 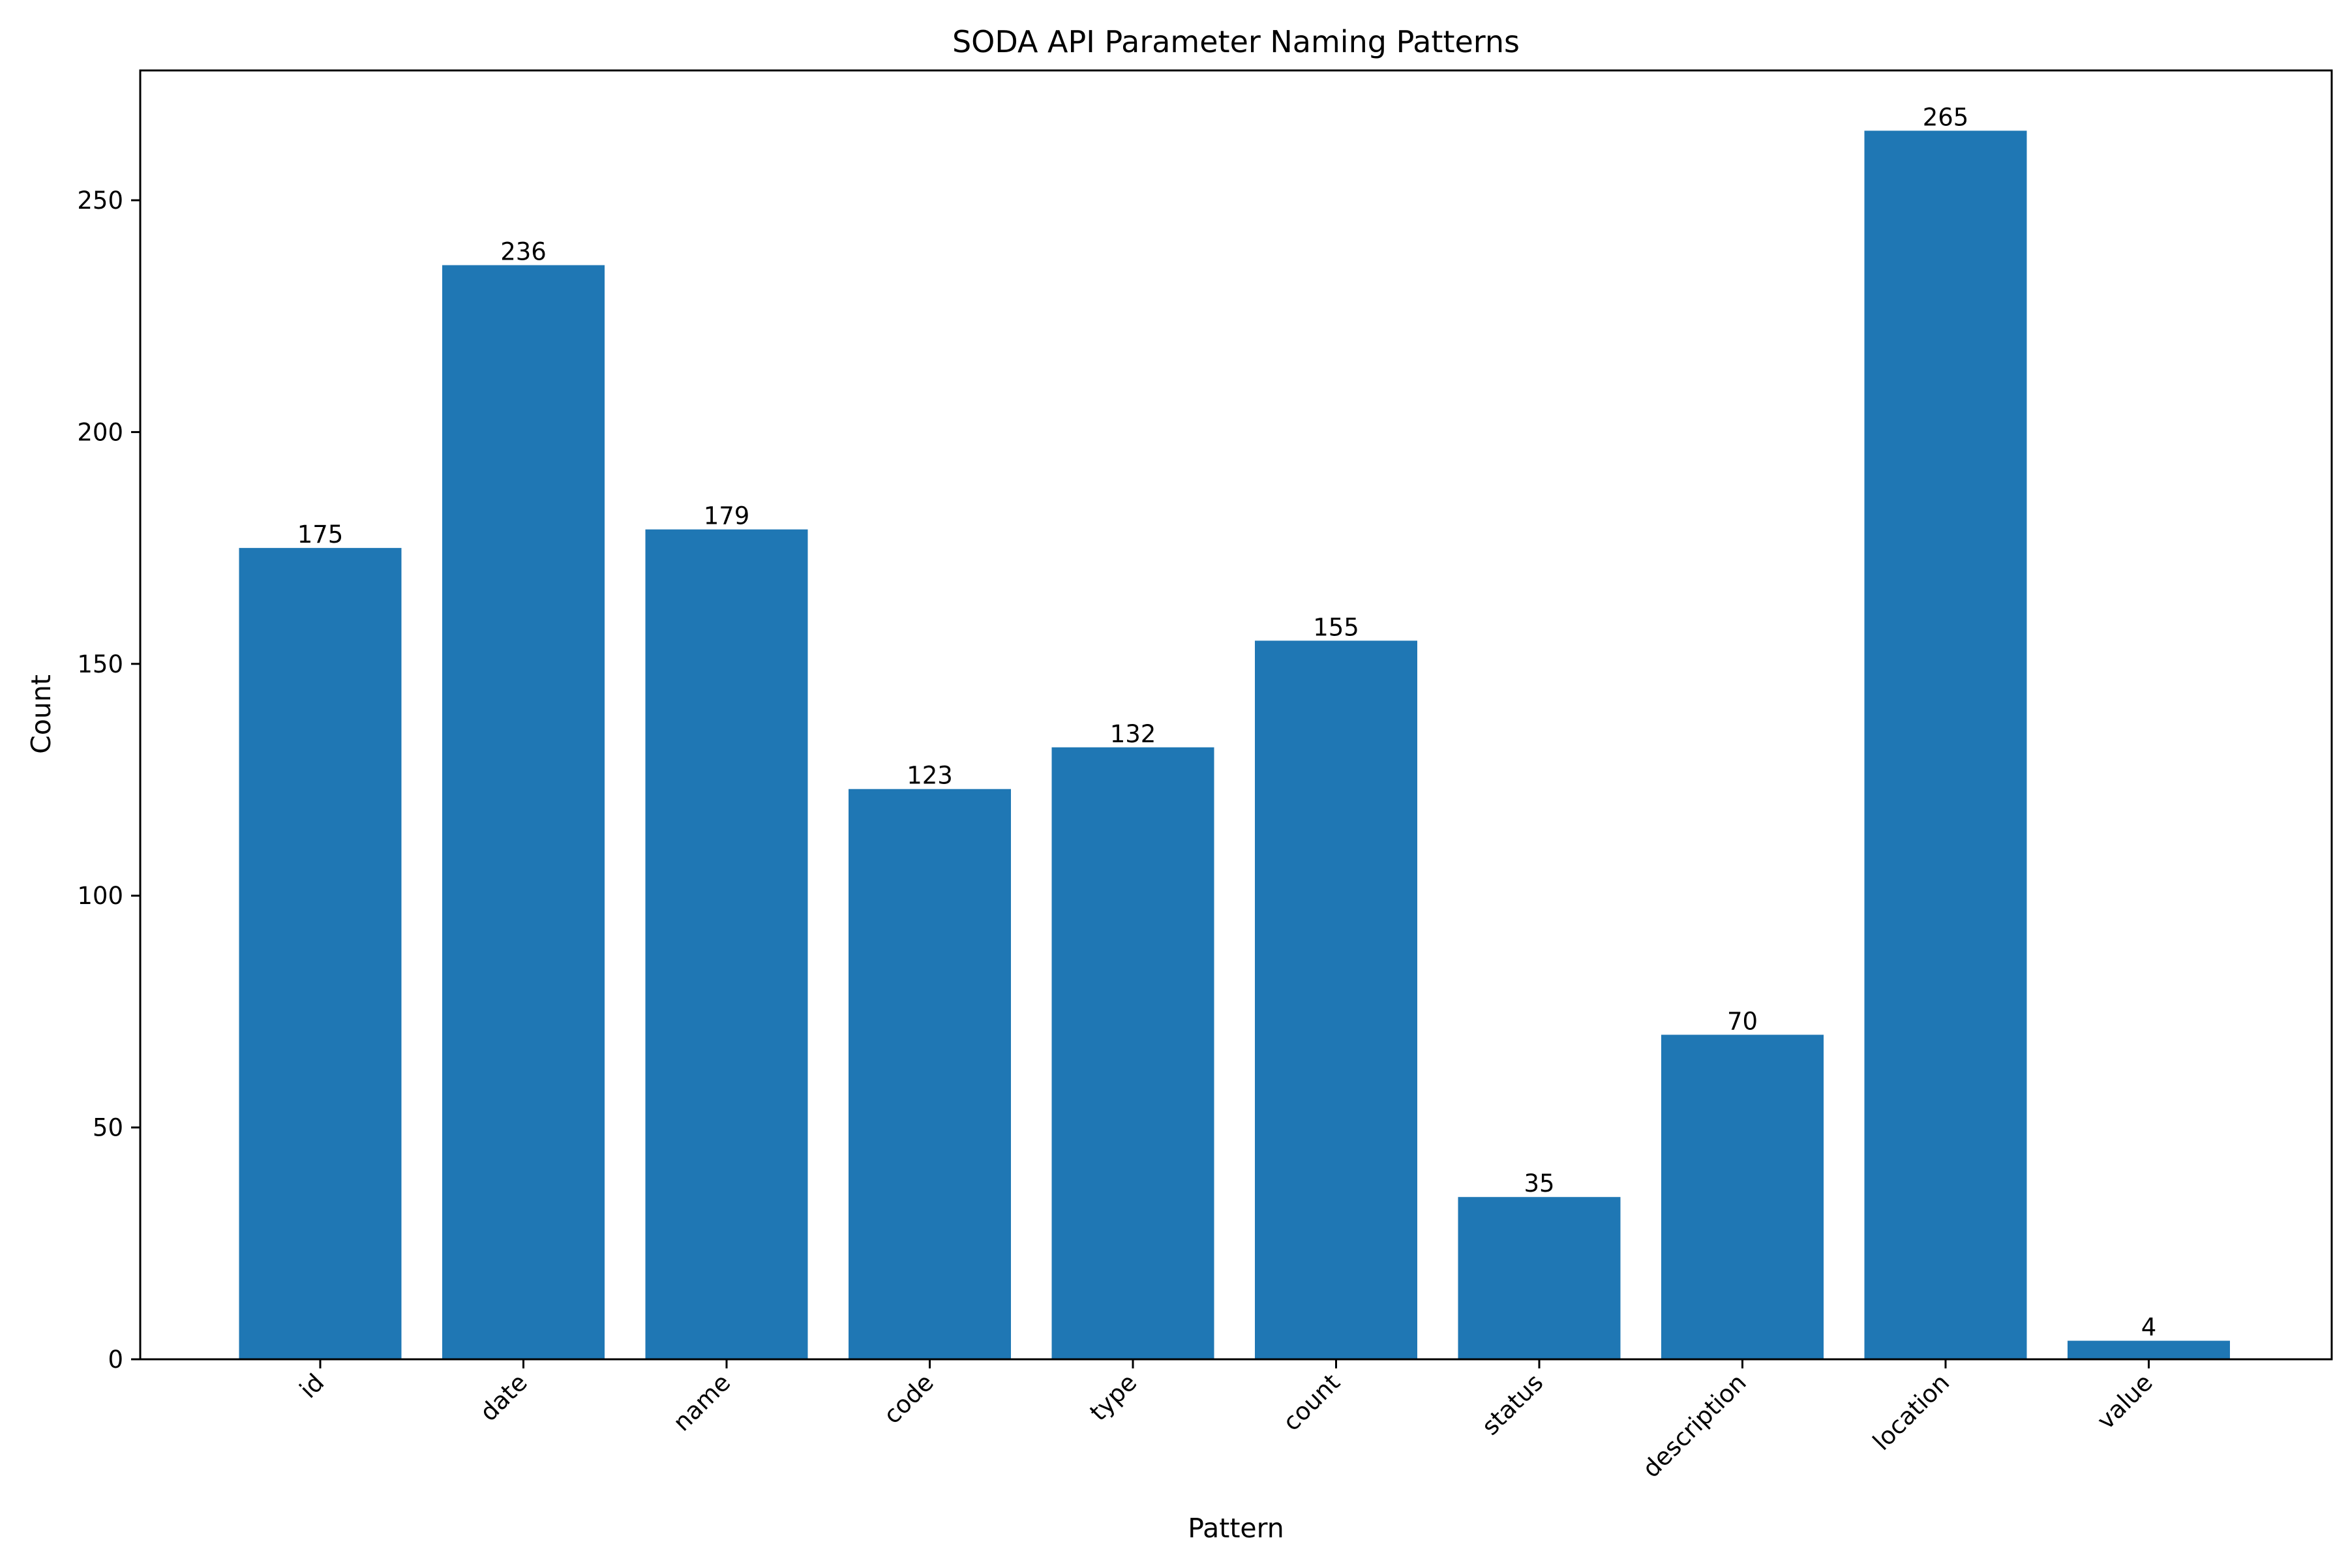 I want to click on bar-value, so click(x=2149, y=1349).